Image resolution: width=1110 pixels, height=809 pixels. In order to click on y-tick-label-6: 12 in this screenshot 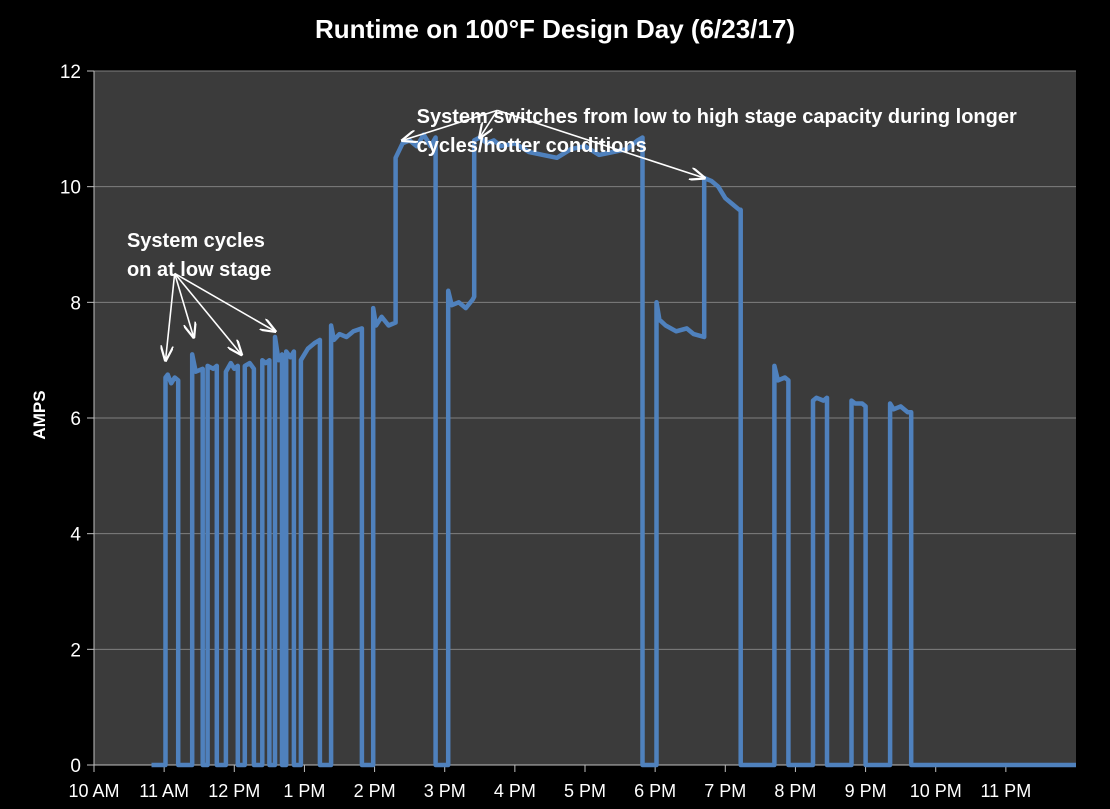, I will do `click(70, 72)`.